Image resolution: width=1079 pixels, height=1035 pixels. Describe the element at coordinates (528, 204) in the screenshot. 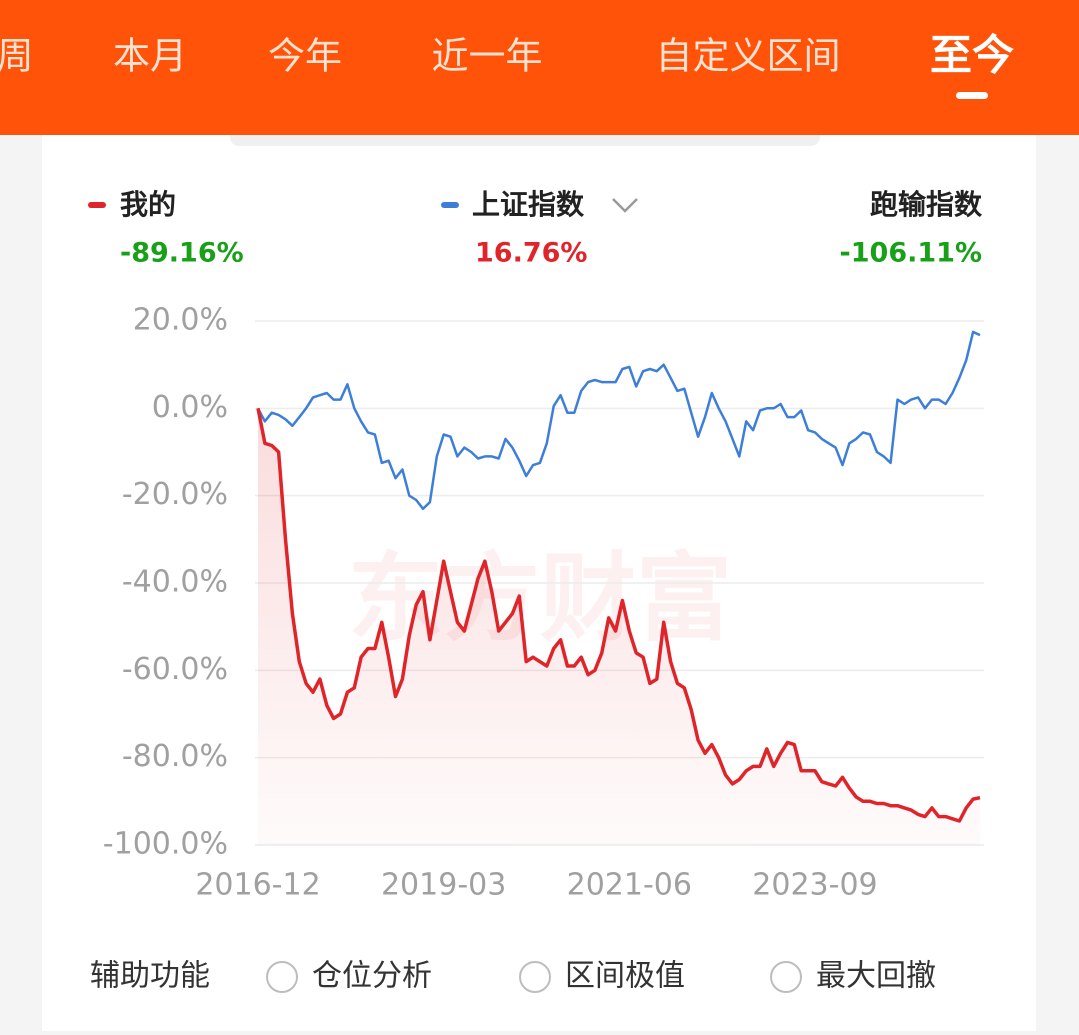

I see `legend-label: 上证指数` at that location.